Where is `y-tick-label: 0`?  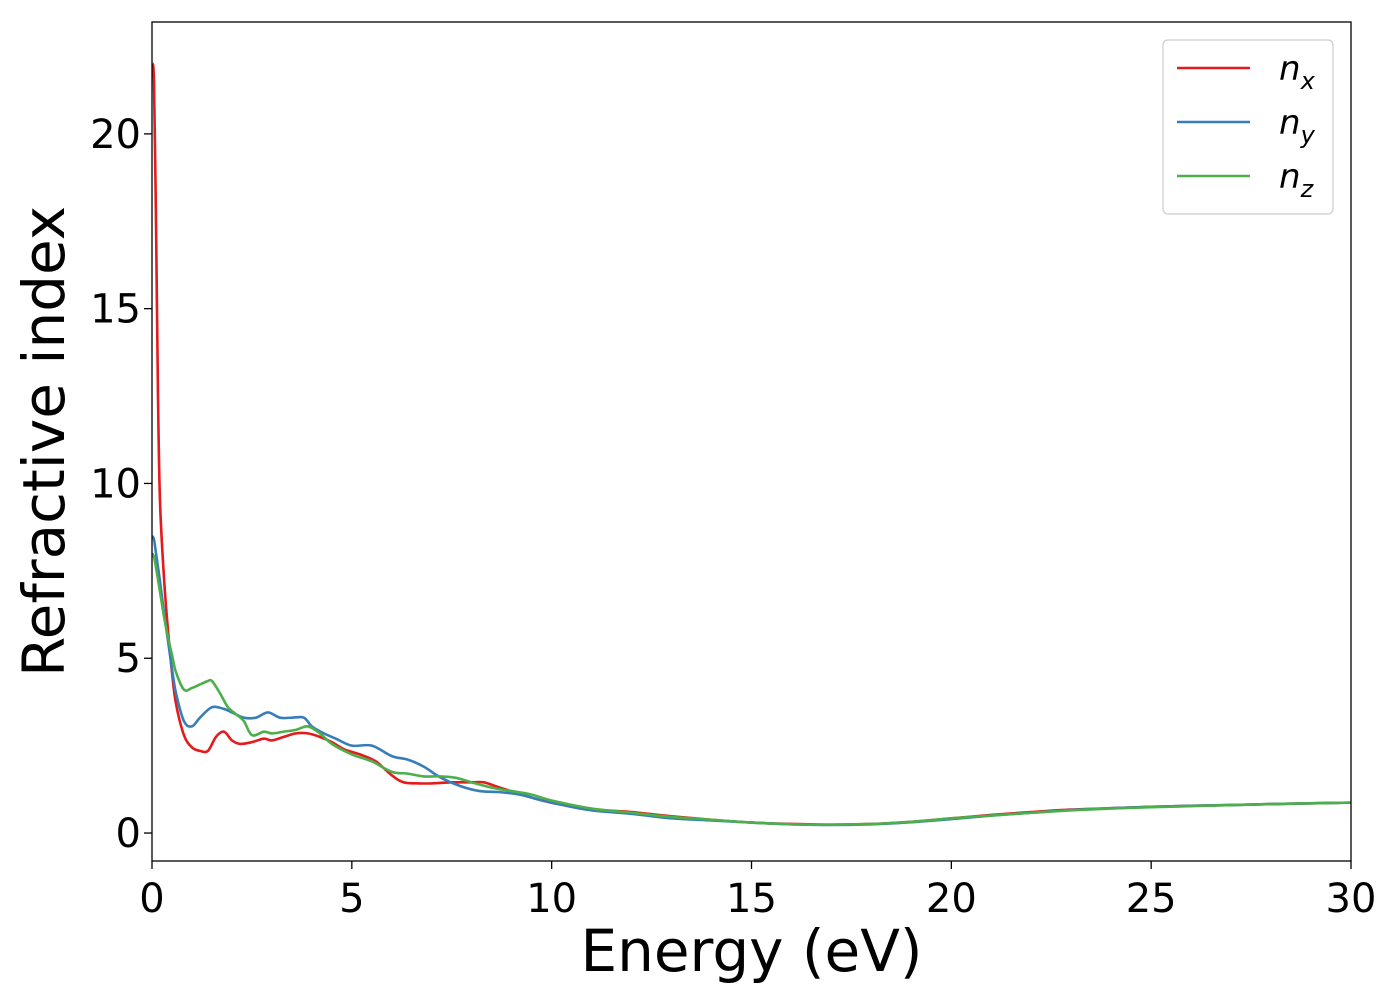 y-tick-label: 0 is located at coordinates (128, 834).